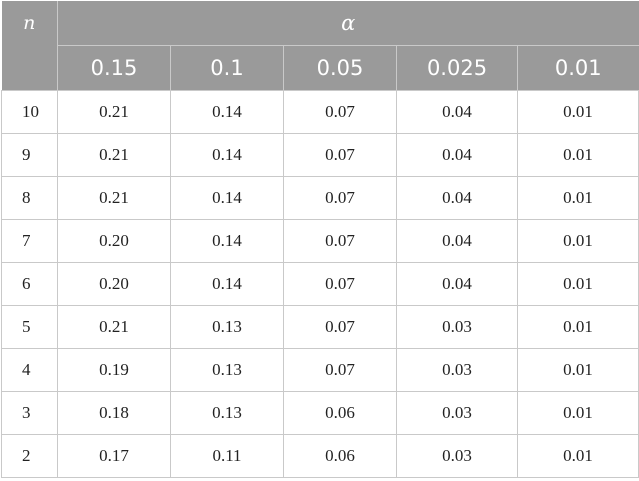 This screenshot has height=481, width=639. What do you see at coordinates (29, 284) in the screenshot?
I see `n-value-cell: 6` at bounding box center [29, 284].